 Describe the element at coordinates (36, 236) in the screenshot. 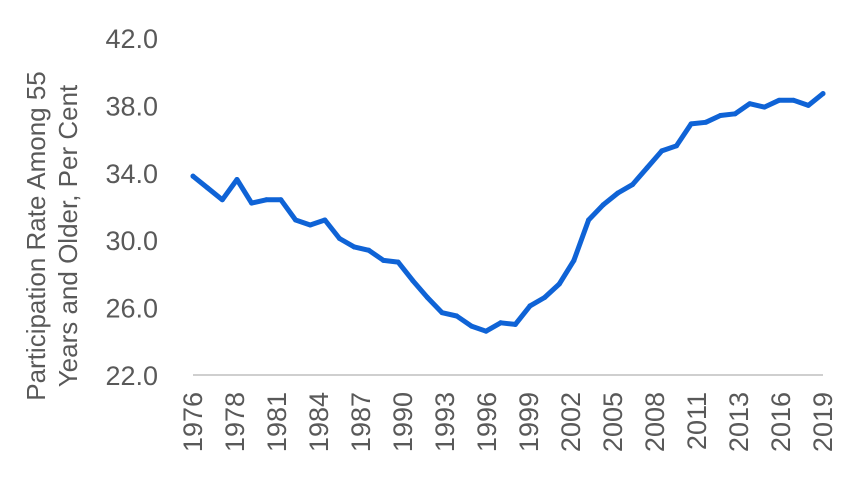

I see `y-axis-label-line-1: Participation Rate Among 55` at that location.